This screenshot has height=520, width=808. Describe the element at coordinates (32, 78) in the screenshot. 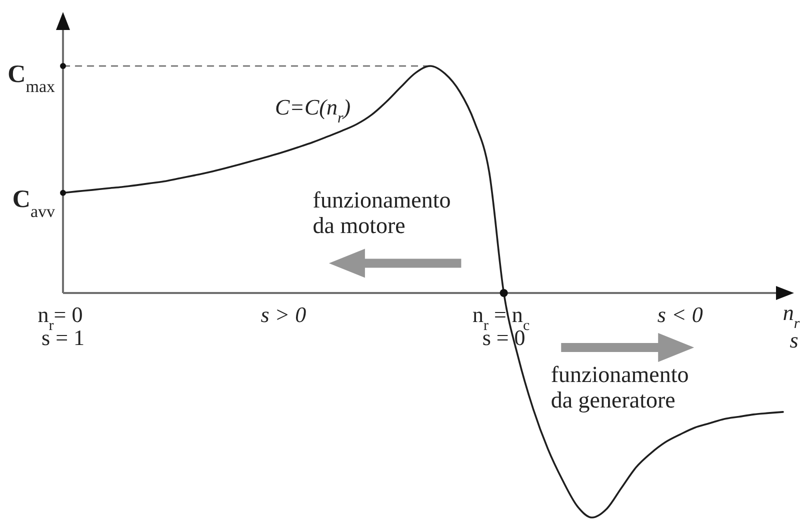

I see `ref-line-label: C$_{max}$` at that location.